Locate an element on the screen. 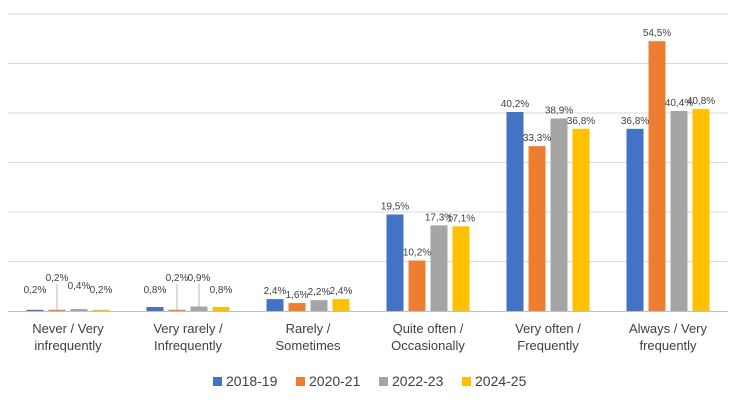 This screenshot has height=400, width=738. category-label-3: Quite often / Occasionally is located at coordinates (428, 337).